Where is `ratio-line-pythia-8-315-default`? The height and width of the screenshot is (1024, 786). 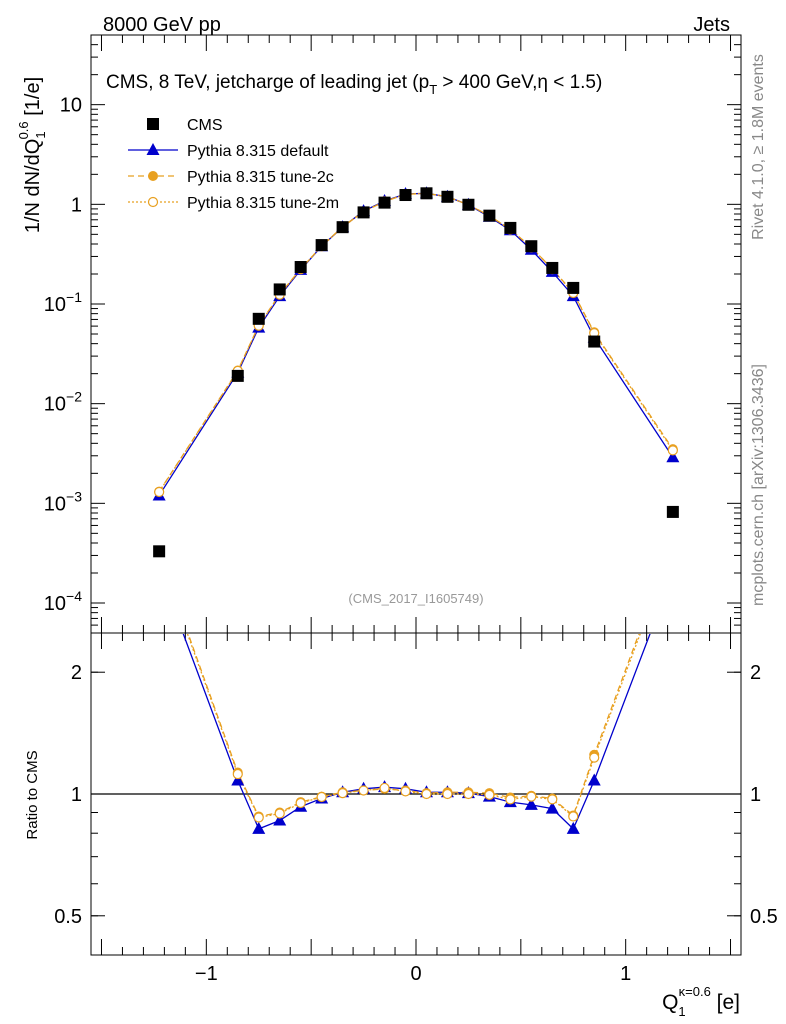 ratio-line-pythia-8-315-default is located at coordinates (416, 732).